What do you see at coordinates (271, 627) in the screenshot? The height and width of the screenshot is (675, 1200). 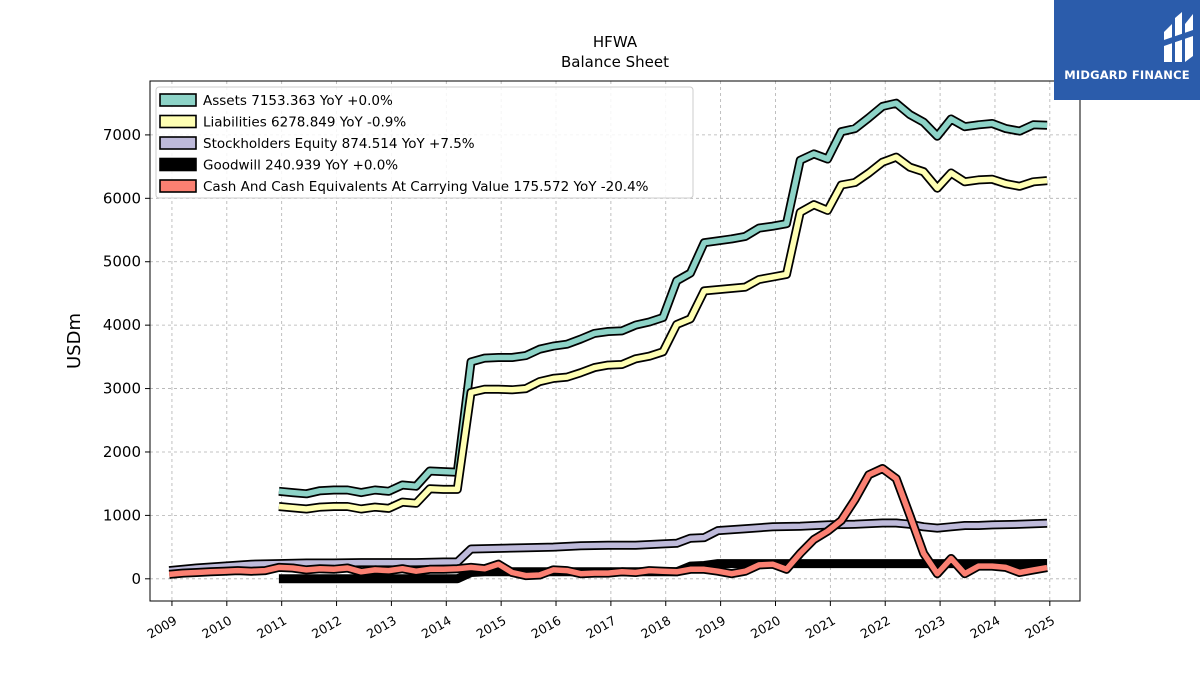 I see `x-tick-label: 2011` at bounding box center [271, 627].